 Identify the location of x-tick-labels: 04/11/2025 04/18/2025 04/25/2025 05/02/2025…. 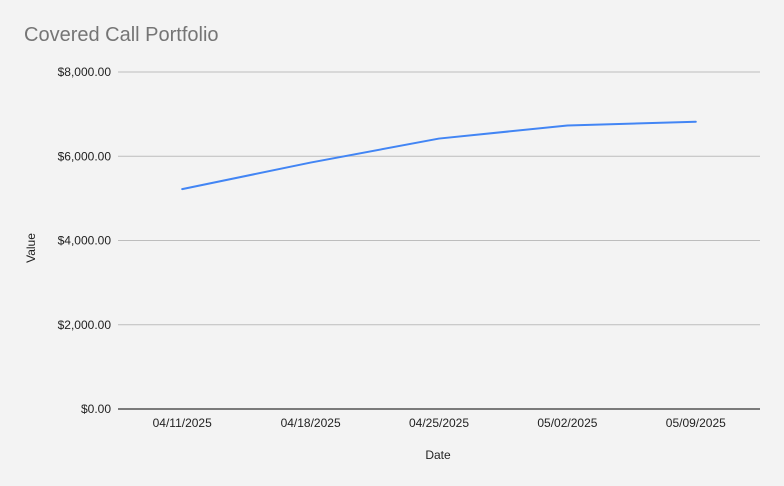
(440, 423).